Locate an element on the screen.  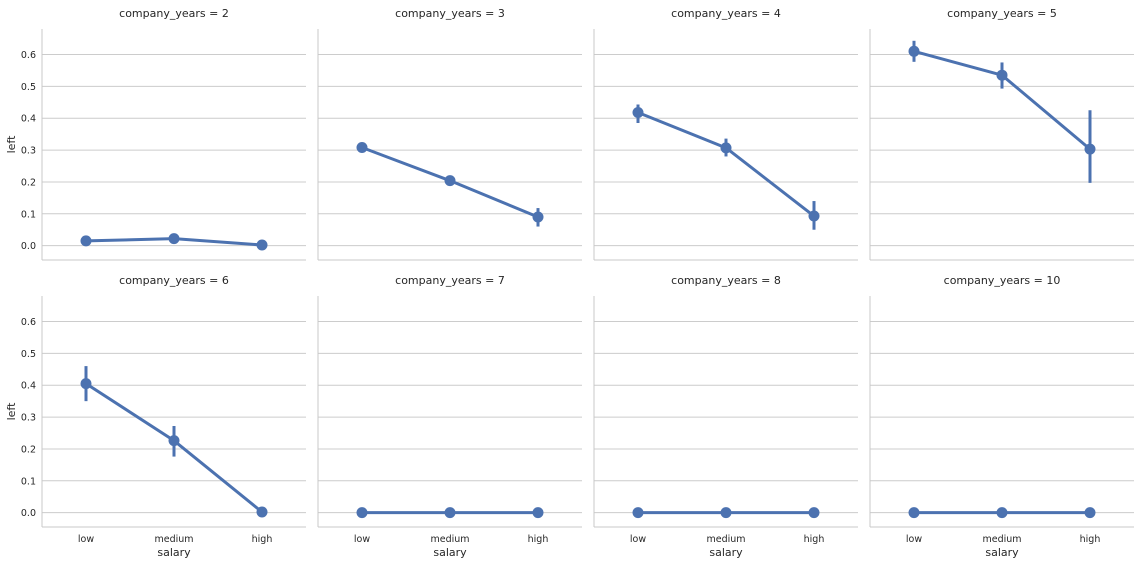
facet-panel: company_years = 7 low medium high salary is located at coordinates (449, 416).